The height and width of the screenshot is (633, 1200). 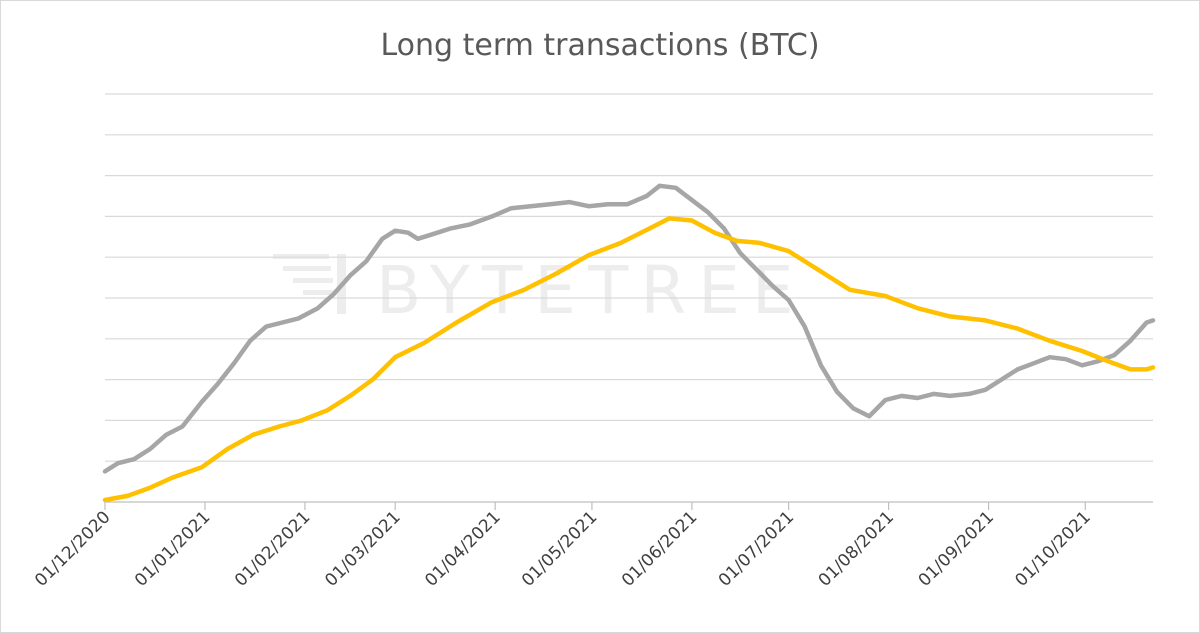 I want to click on x-tick-label: 01/06/2021, so click(x=659, y=548).